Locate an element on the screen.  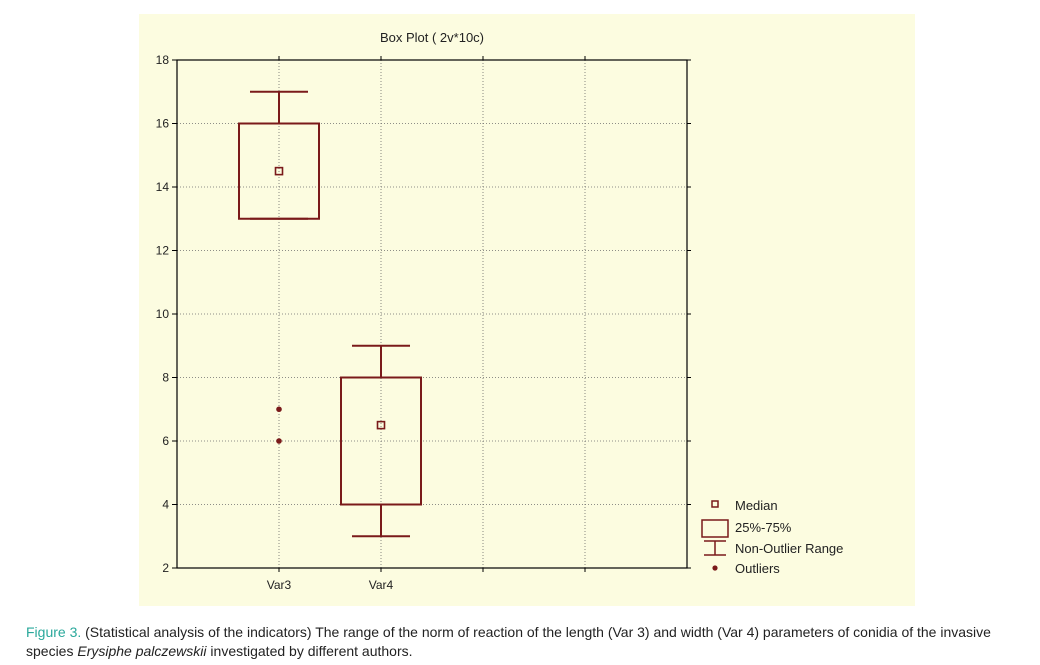
y-tick-label: 12 is located at coordinates (163, 251).